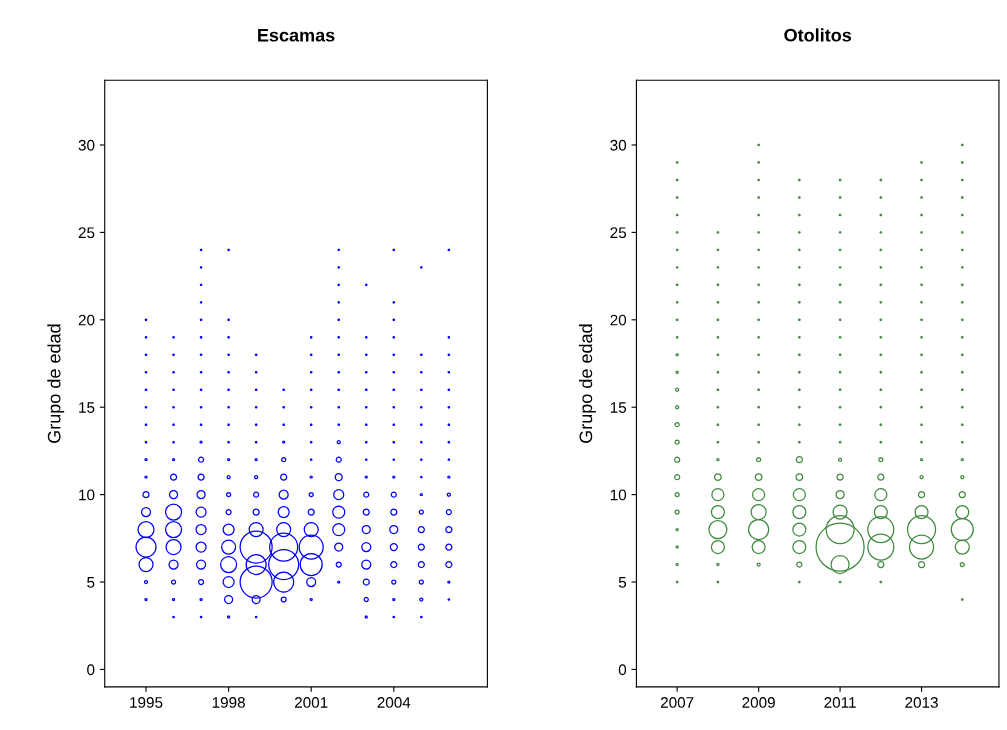 Image resolution: width=1007 pixels, height=730 pixels. Describe the element at coordinates (677, 702) in the screenshot. I see `x-tick-label: 2007` at that location.